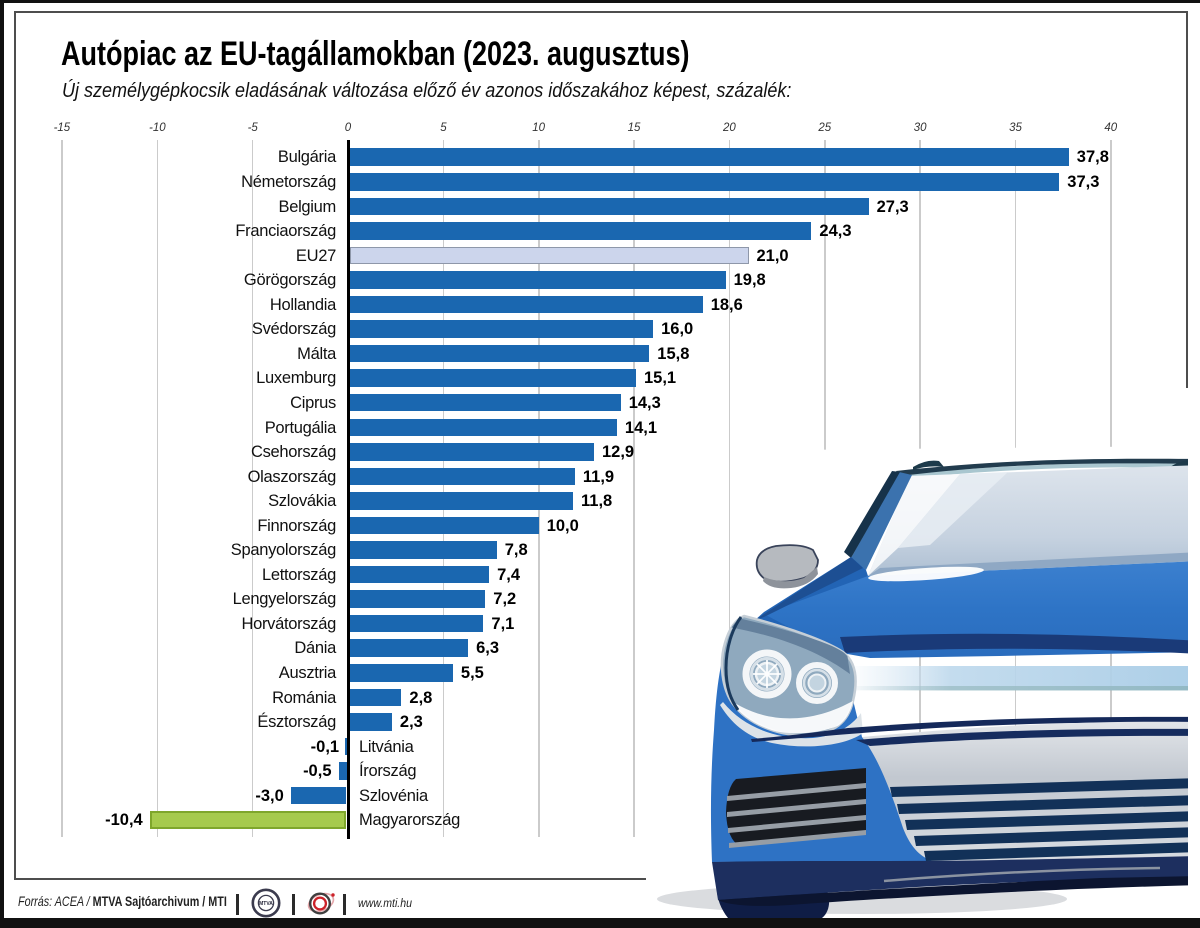  I want to click on svg-text: MTVA, so click(266, 904).